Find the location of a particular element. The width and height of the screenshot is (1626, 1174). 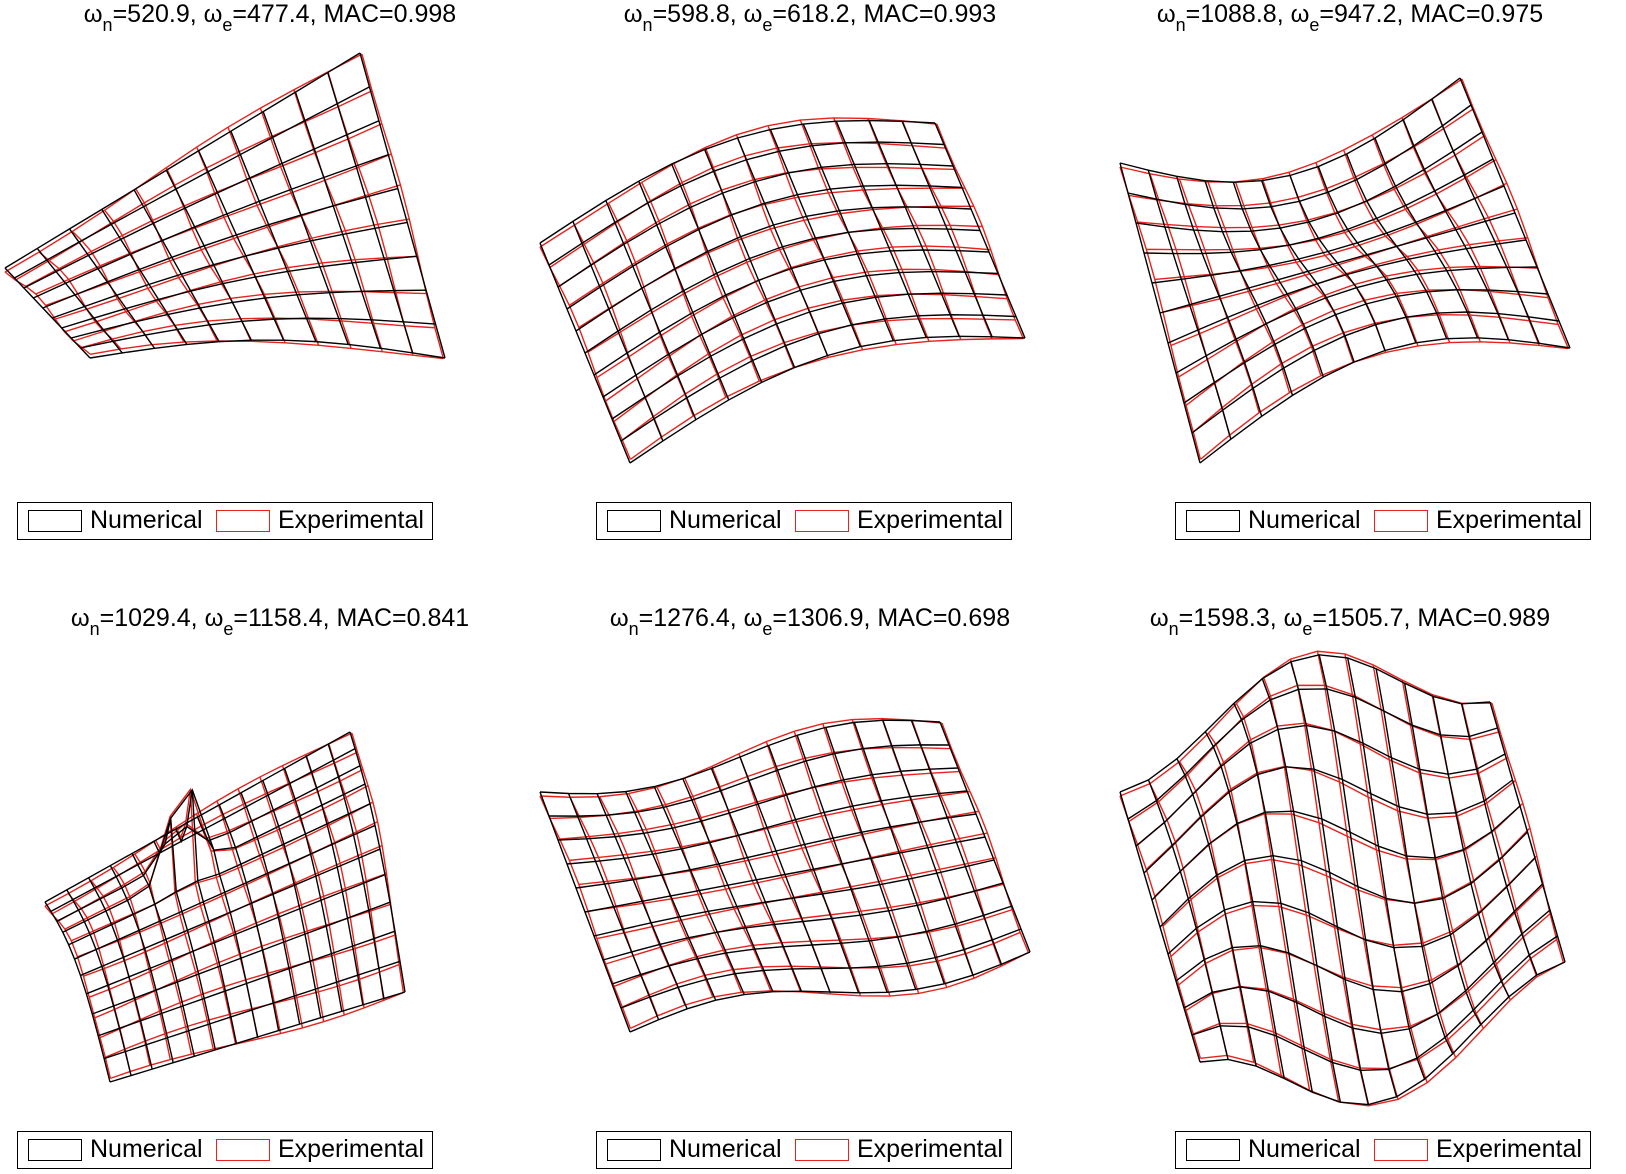

omega-n-value: 520.9 is located at coordinates (158, 14).